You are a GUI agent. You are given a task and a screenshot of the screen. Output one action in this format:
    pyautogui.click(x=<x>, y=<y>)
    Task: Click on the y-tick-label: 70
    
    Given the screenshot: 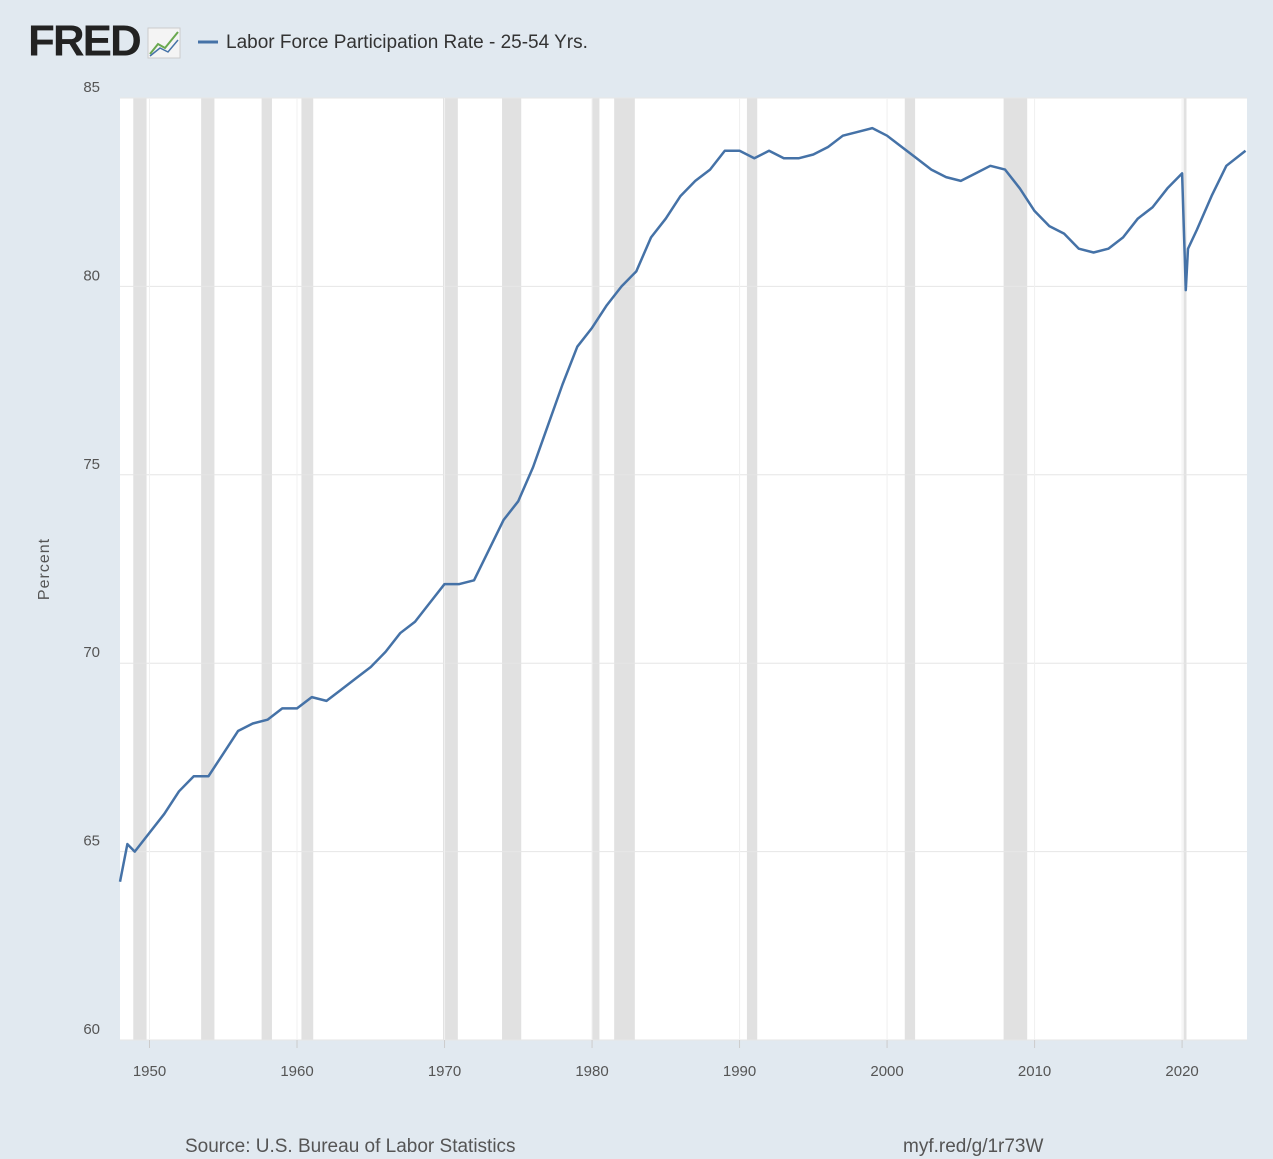 What is the action you would take?
    pyautogui.click(x=91, y=652)
    